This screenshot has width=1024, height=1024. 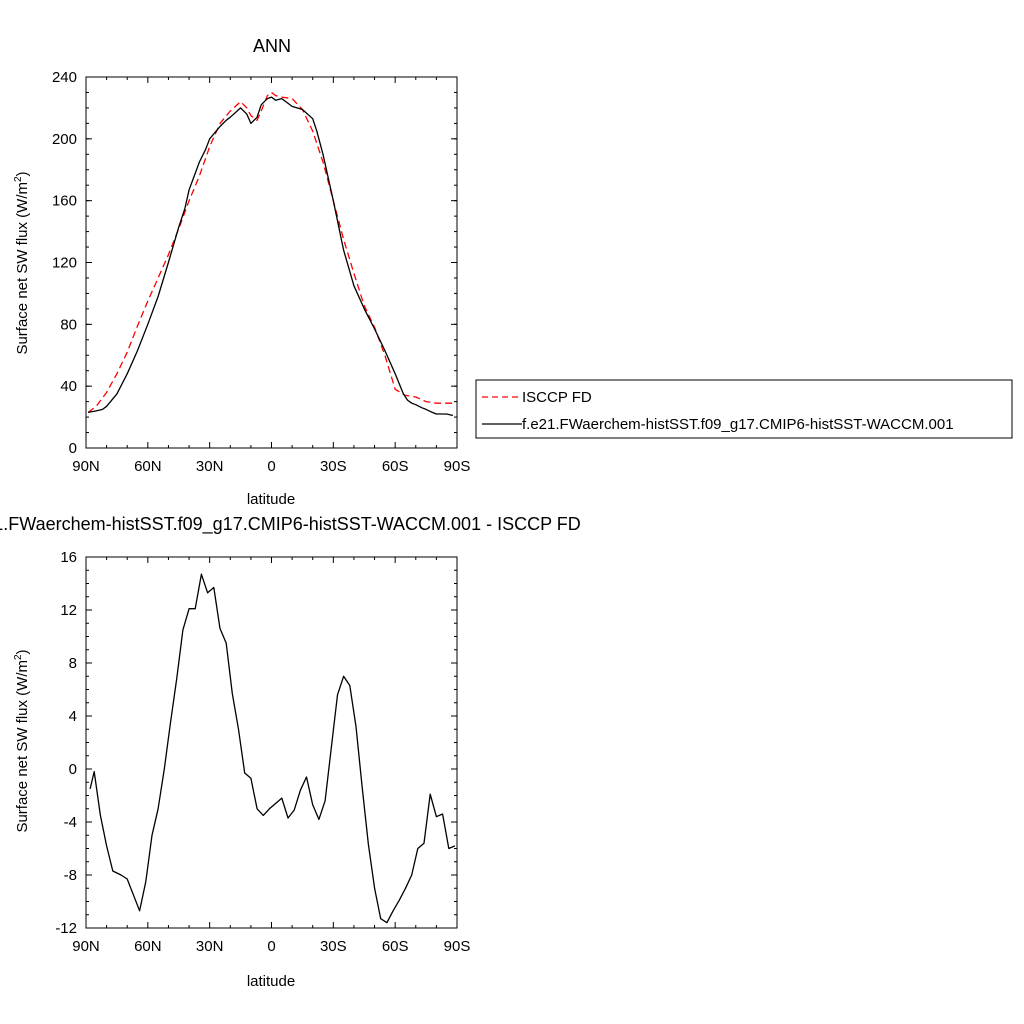 I want to click on top-x-axis-title: latitude, so click(x=271, y=499).